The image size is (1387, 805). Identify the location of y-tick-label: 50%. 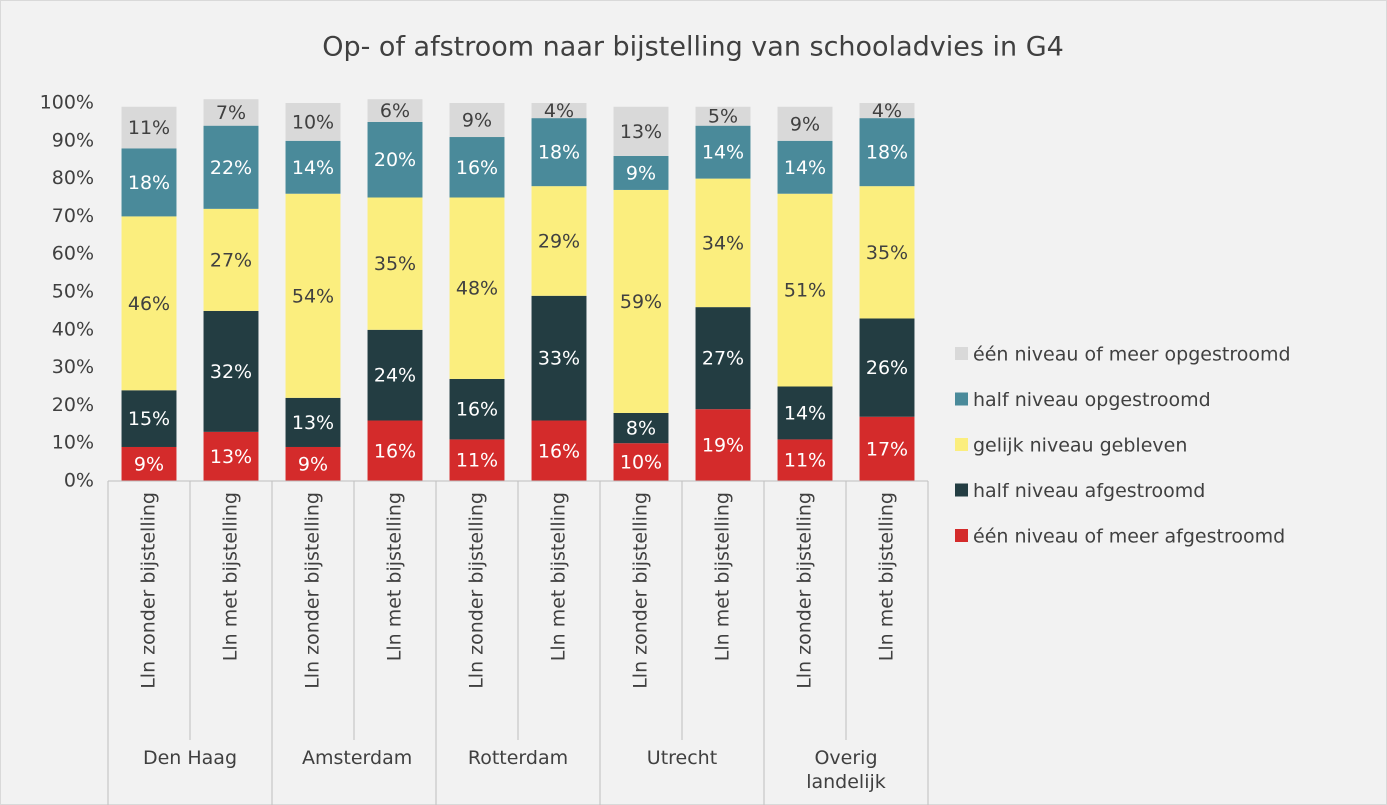
(73, 292).